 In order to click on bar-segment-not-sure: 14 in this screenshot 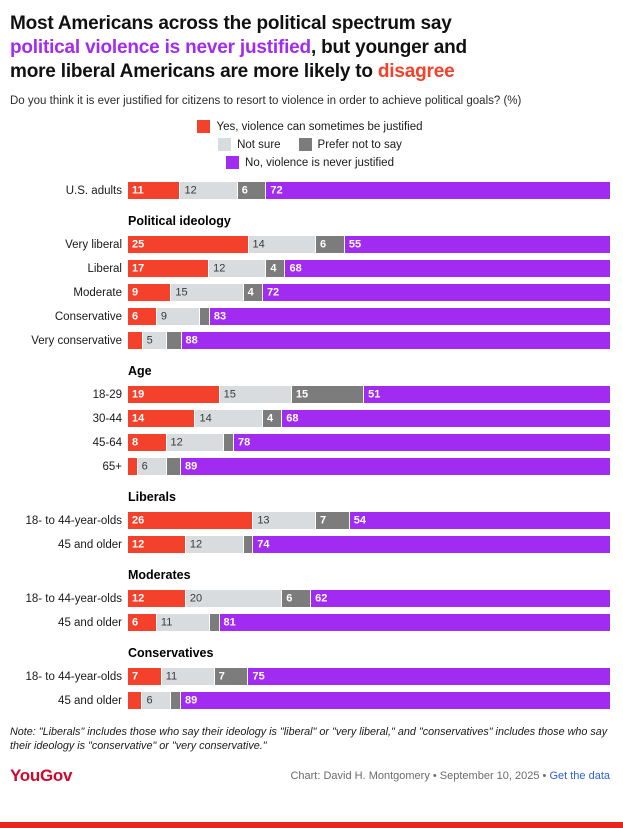, I will do `click(282, 244)`.